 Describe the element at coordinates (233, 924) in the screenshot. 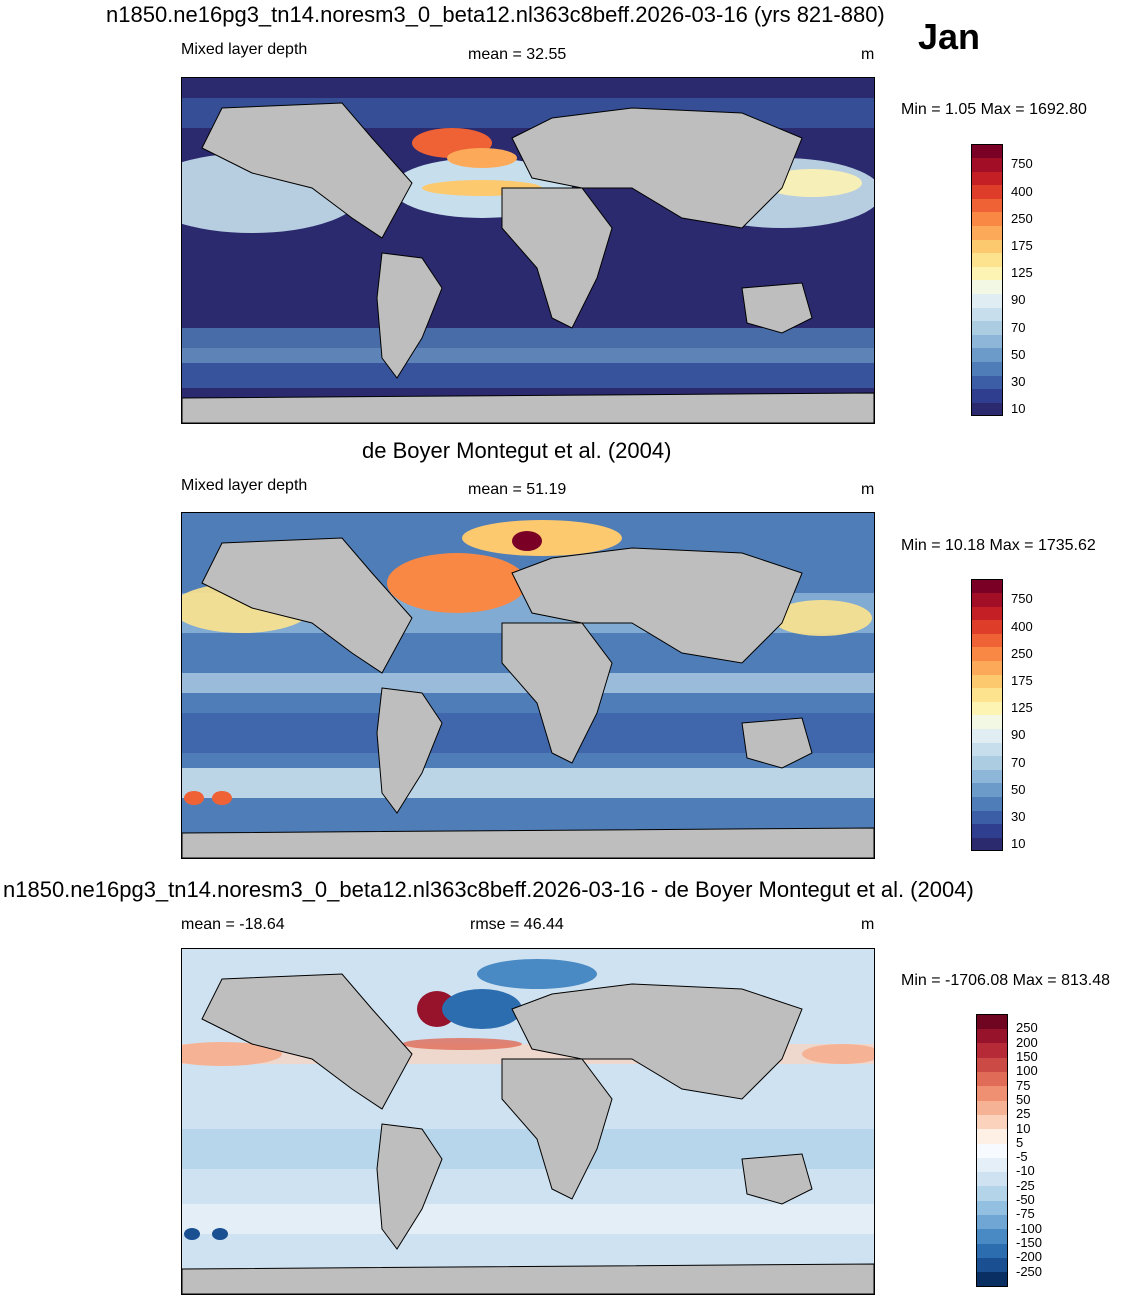

I see `panel3-mean-label: mean = -18.64` at that location.